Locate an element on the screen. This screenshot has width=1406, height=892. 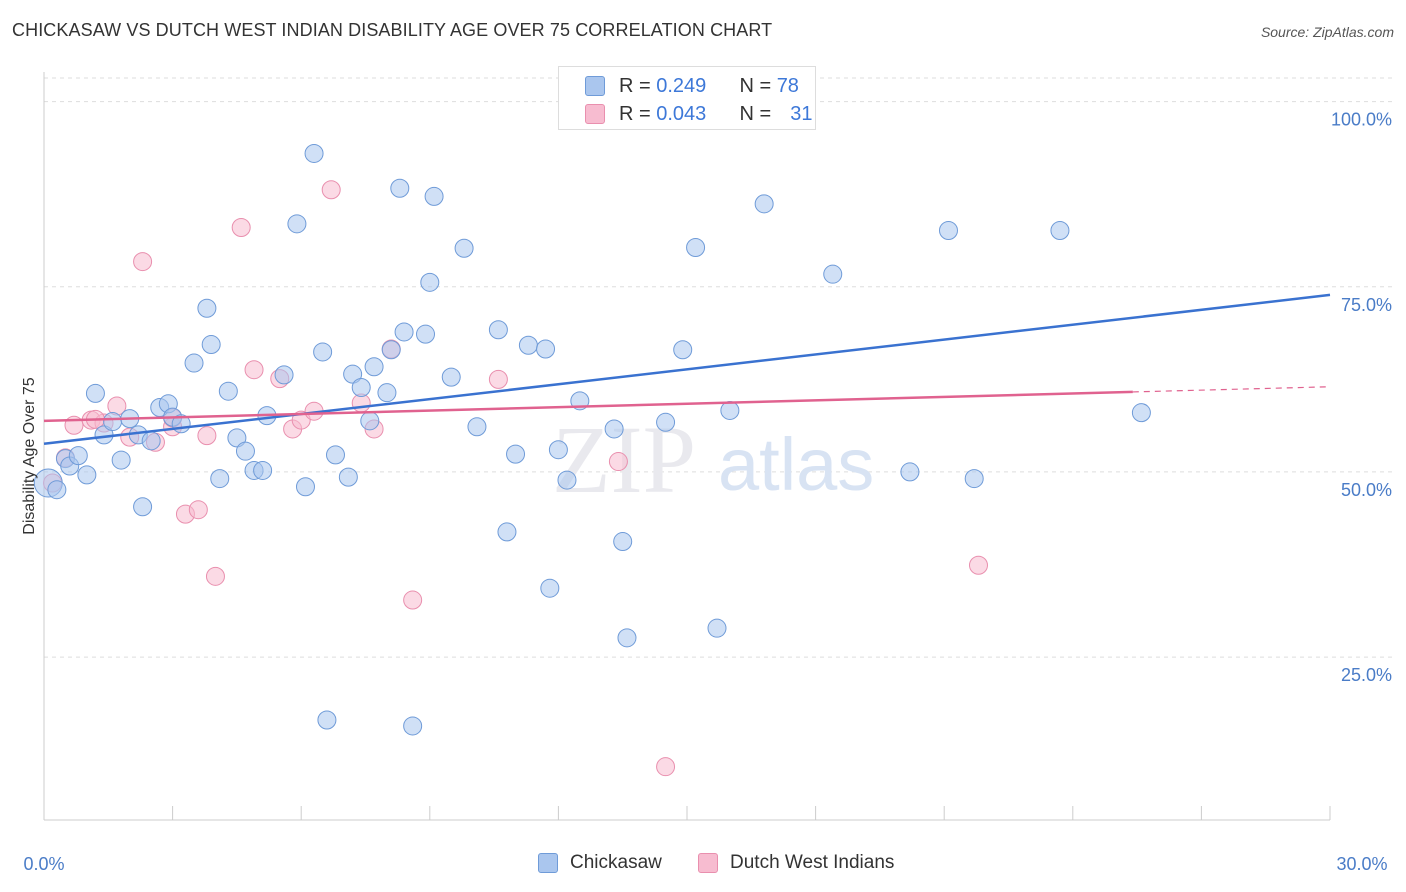
y-tick-label: 75.0% is located at coordinates (1366, 305).